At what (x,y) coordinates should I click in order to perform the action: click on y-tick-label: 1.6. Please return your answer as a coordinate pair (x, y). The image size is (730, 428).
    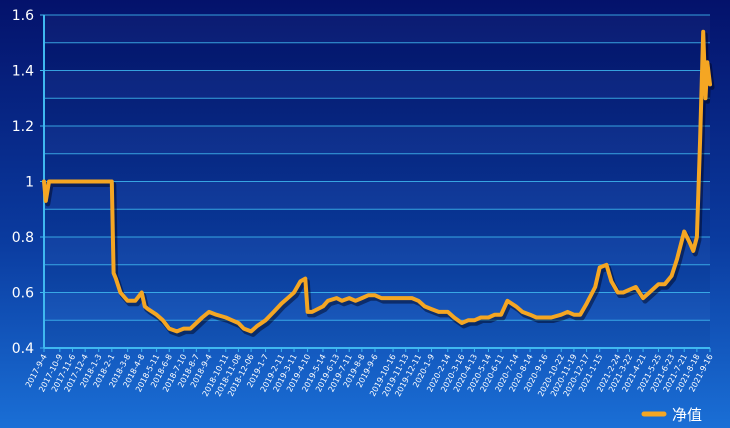
    Looking at the image, I should click on (23, 16).